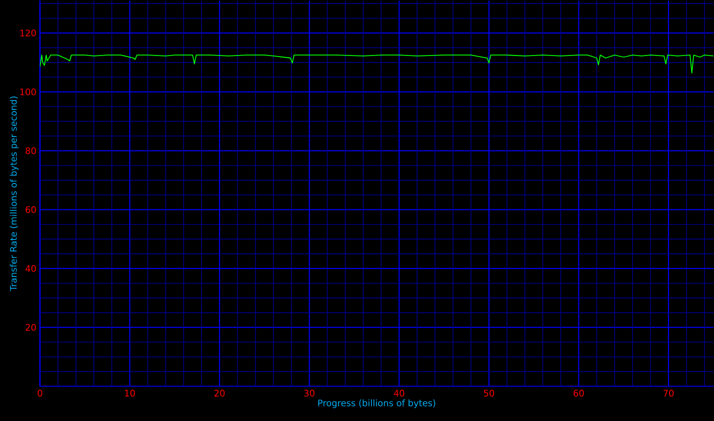  What do you see at coordinates (399, 393) in the screenshot?
I see `x-tick-label: 40` at bounding box center [399, 393].